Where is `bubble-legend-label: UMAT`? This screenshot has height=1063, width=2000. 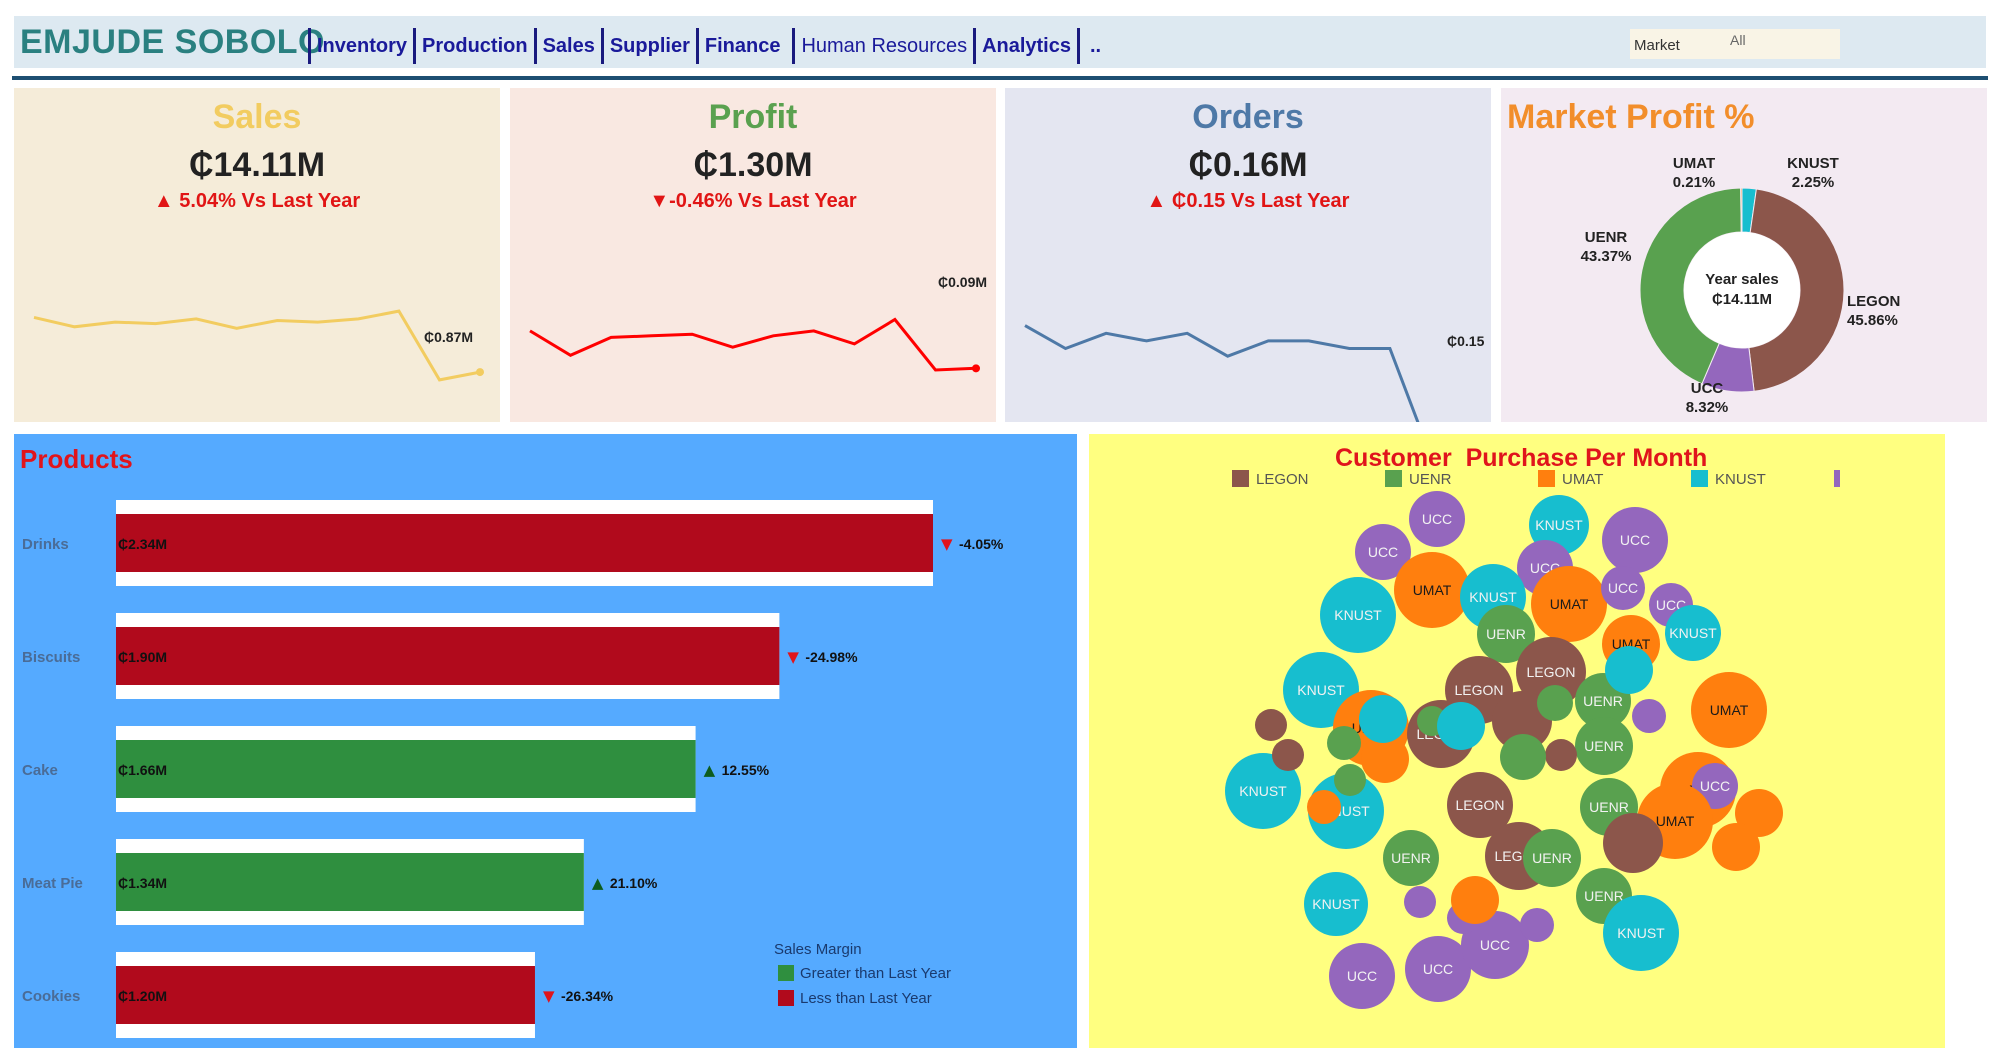
bubble-legend-label: UMAT is located at coordinates (1582, 479).